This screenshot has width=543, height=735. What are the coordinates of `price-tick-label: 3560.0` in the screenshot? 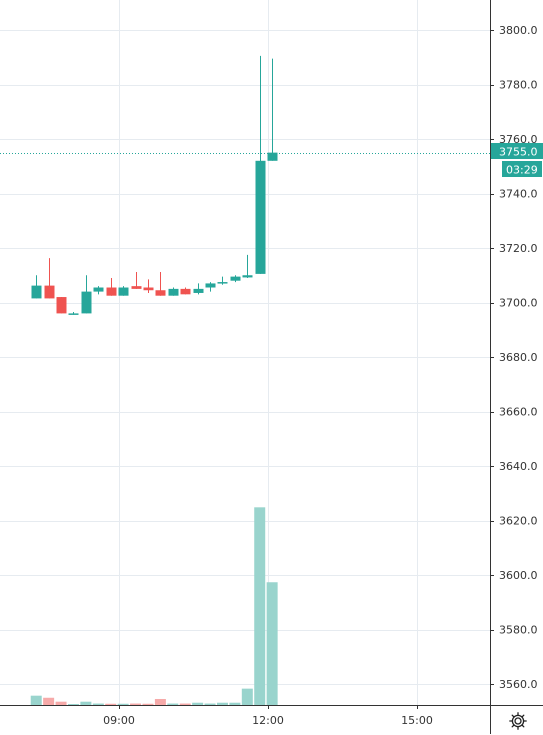 It's located at (518, 684).